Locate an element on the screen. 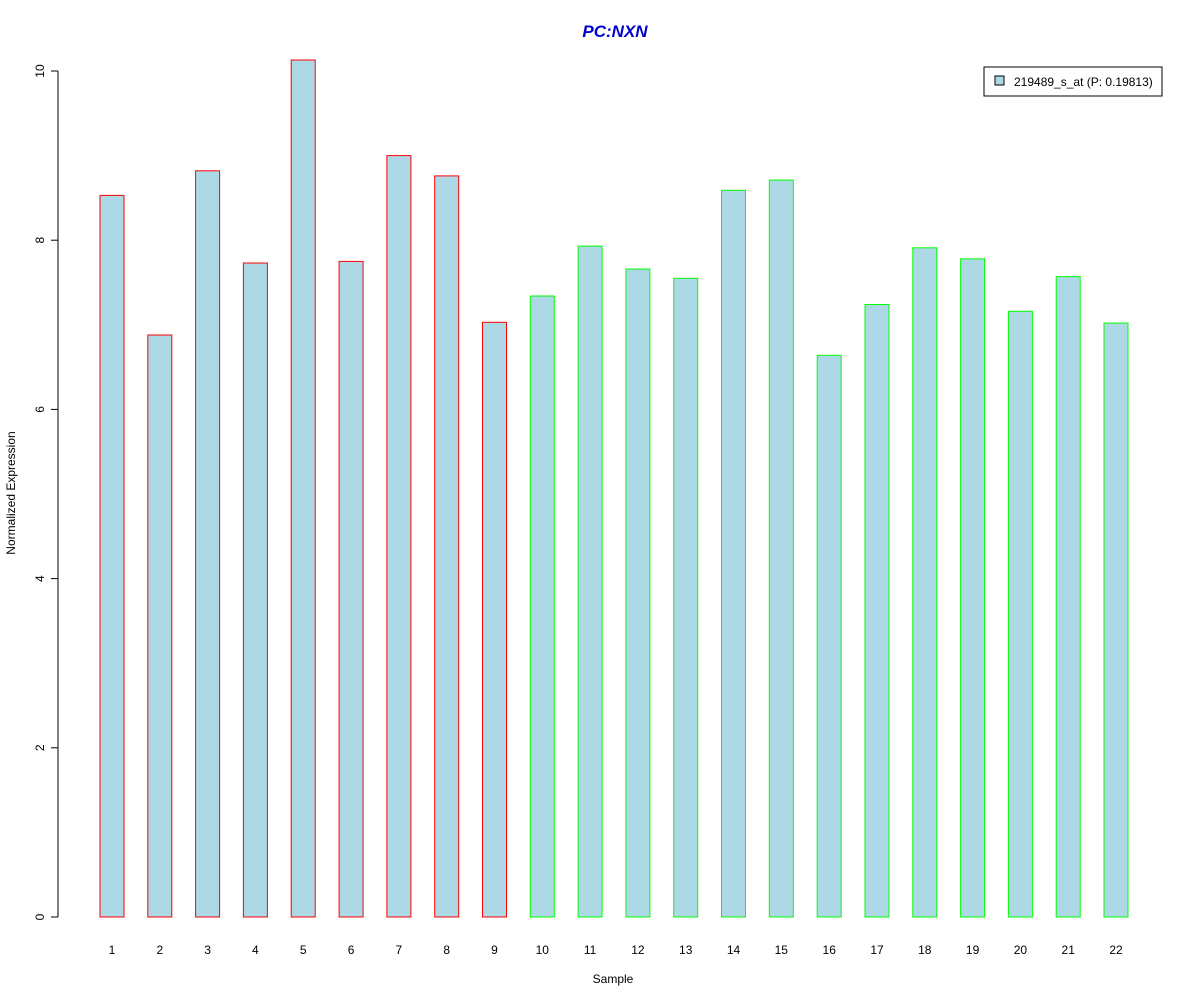 This screenshot has width=1200, height=1000. x-tick-label: 9 is located at coordinates (494, 950).